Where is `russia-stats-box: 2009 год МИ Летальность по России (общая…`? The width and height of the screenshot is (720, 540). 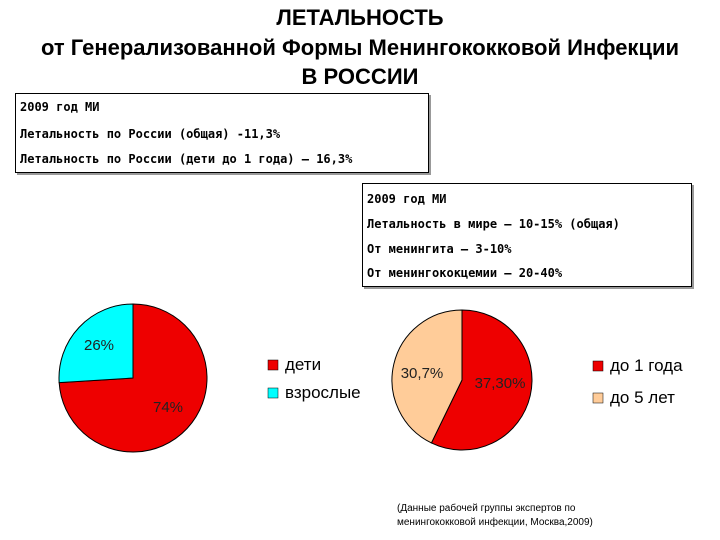 russia-stats-box: 2009 год МИ Летальность по России (общая… is located at coordinates (222, 133).